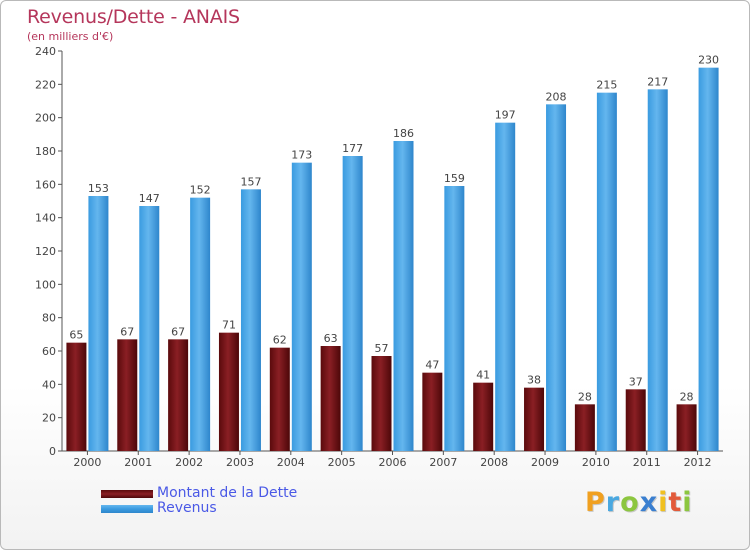 The width and height of the screenshot is (750, 551). Describe the element at coordinates (149, 198) in the screenshot. I see `data-label-revenus: 147` at that location.